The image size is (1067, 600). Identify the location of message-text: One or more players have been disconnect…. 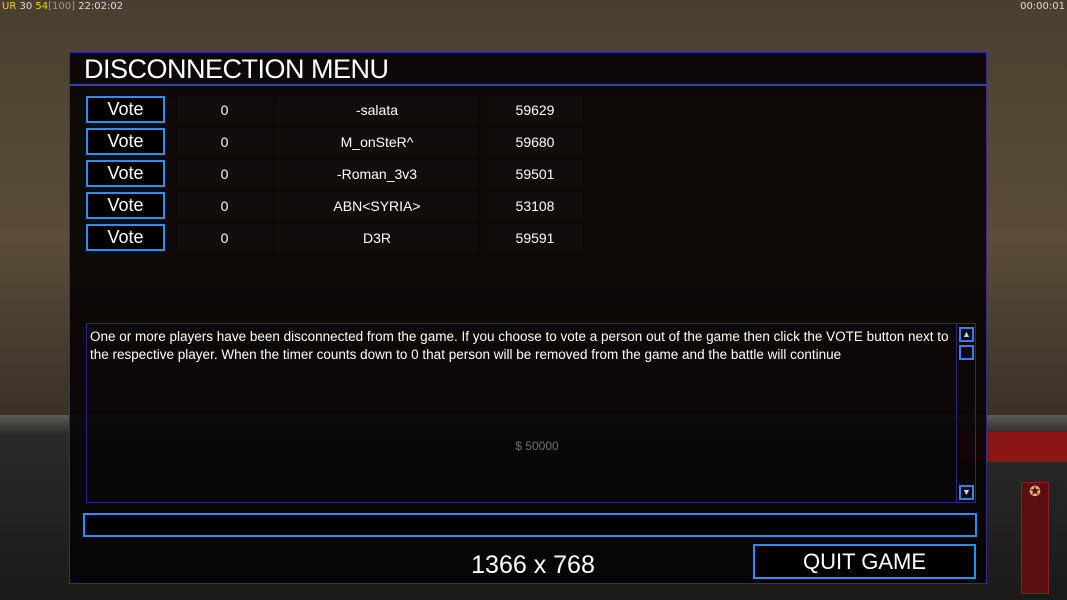
(519, 345).